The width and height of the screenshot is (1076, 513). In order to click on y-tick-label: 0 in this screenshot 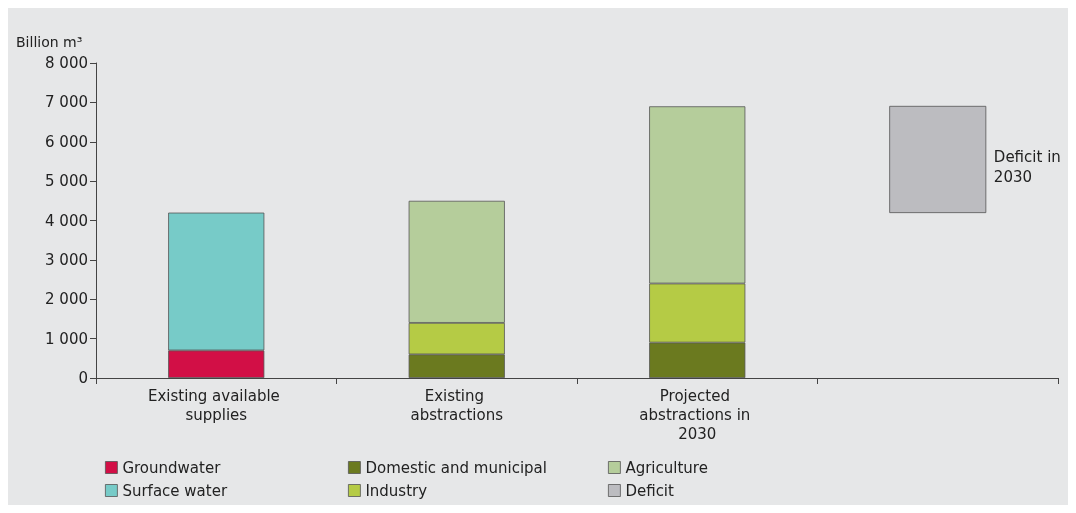, I will do `click(83, 378)`.